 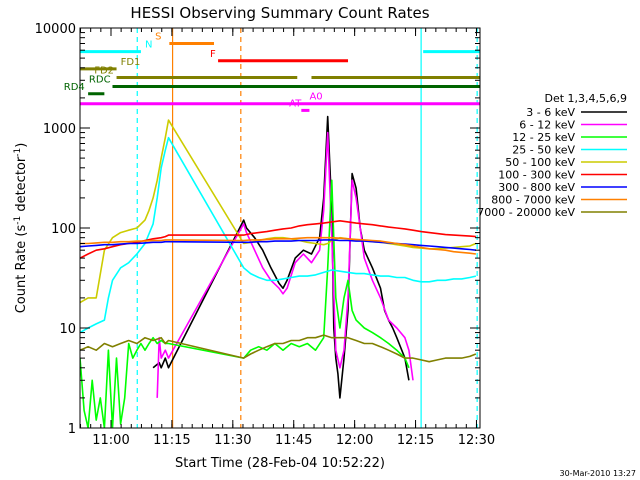 What do you see at coordinates (550, 112) in the screenshot?
I see `legend-label-0: 3 - 6 keV` at bounding box center [550, 112].